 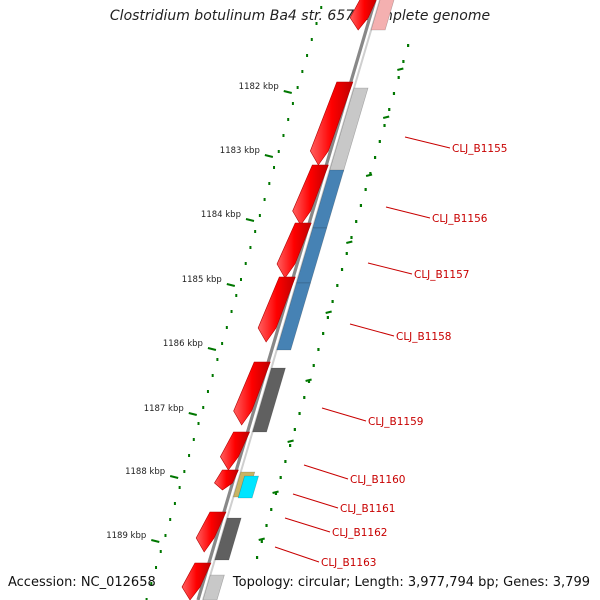 I want to click on scale-tick-label: 1184 kbp, so click(x=221, y=215).